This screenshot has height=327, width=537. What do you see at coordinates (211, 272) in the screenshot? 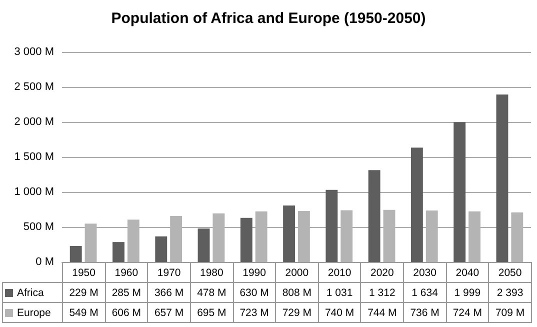
I see `x-tick-label: 1980` at bounding box center [211, 272].